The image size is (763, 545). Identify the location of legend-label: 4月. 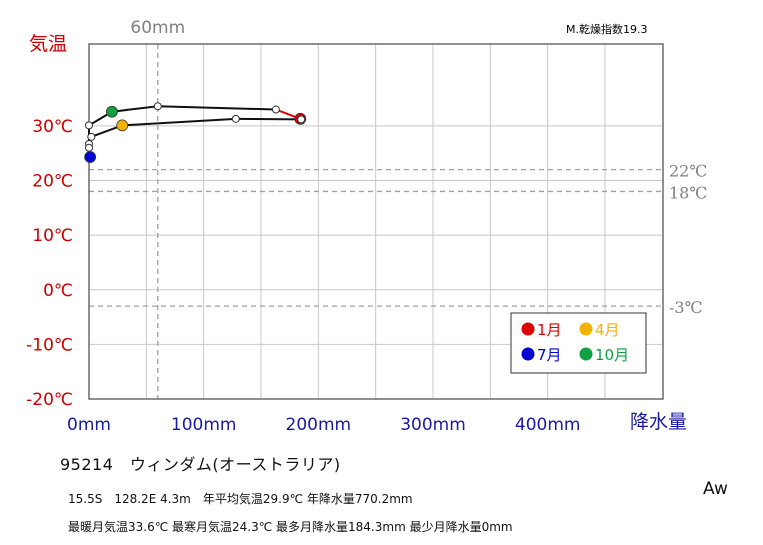
(607, 330).